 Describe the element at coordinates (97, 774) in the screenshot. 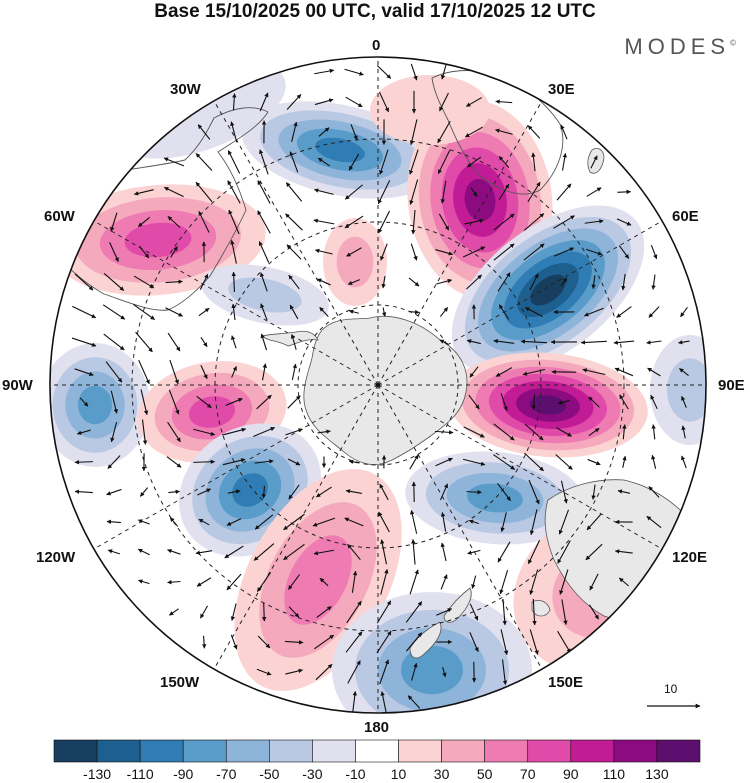

I see `colorbar-tick-label: -130` at that location.